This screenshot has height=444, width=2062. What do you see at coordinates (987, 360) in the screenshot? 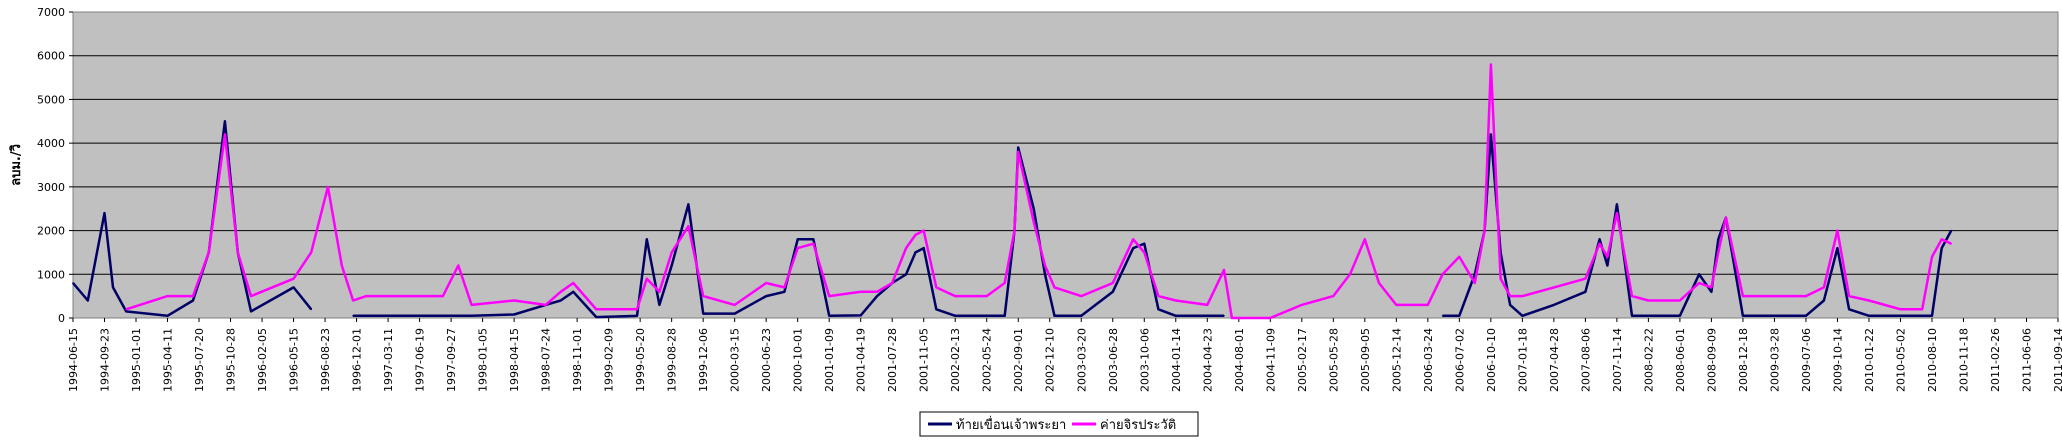
I see `x-tick-label-29: 2002-05-24` at bounding box center [987, 360].